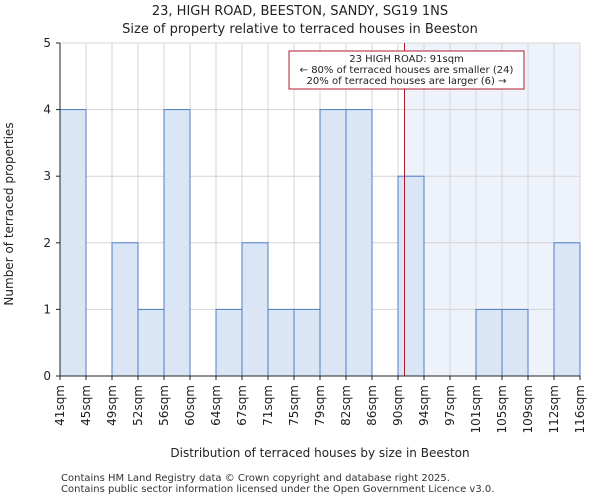 Image resolution: width=600 pixels, height=500 pixels. Describe the element at coordinates (320, 405) in the screenshot. I see `x-tick-label: 79sqm` at that location.